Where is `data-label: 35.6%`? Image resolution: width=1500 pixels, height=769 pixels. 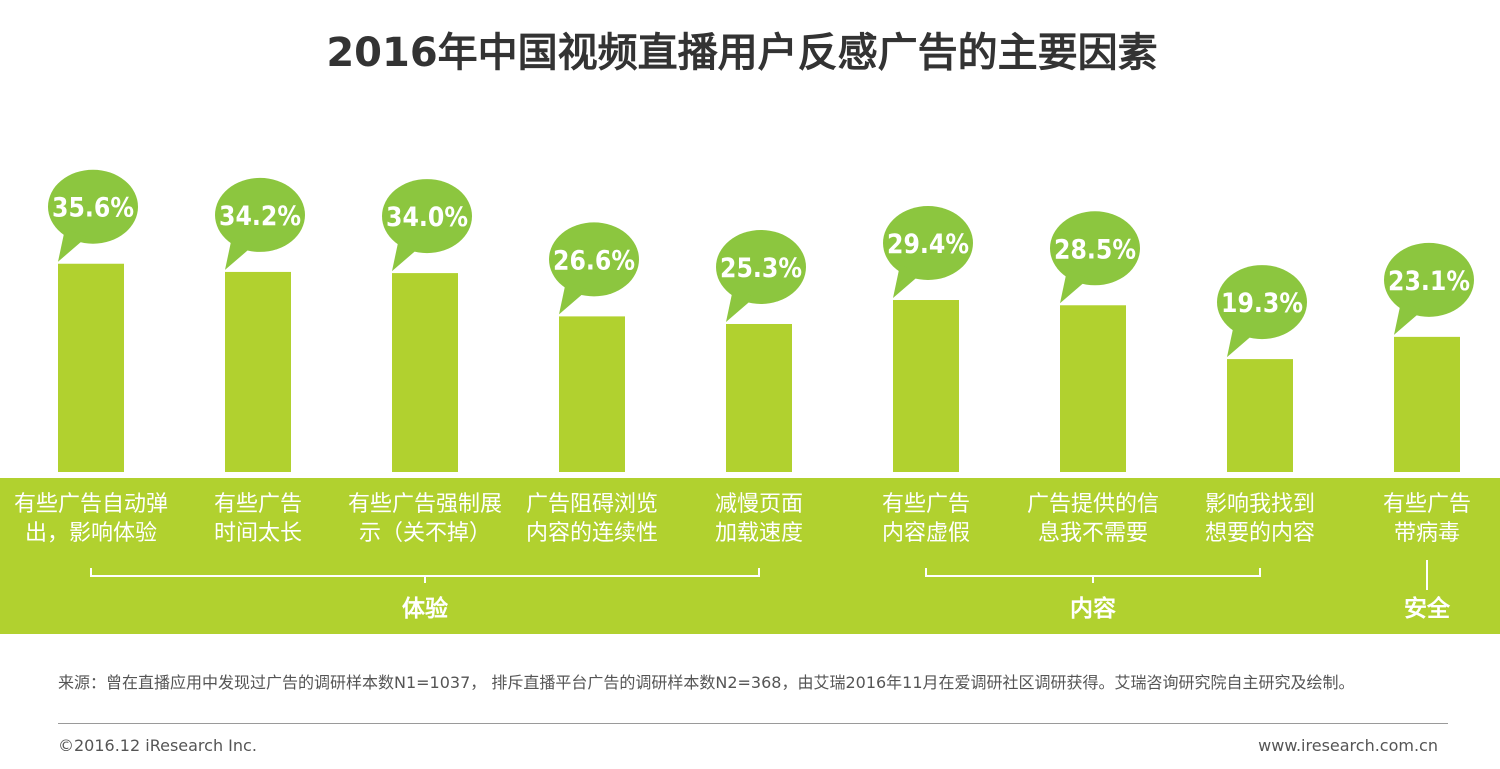
data-label: 35.6% is located at coordinates (93, 208).